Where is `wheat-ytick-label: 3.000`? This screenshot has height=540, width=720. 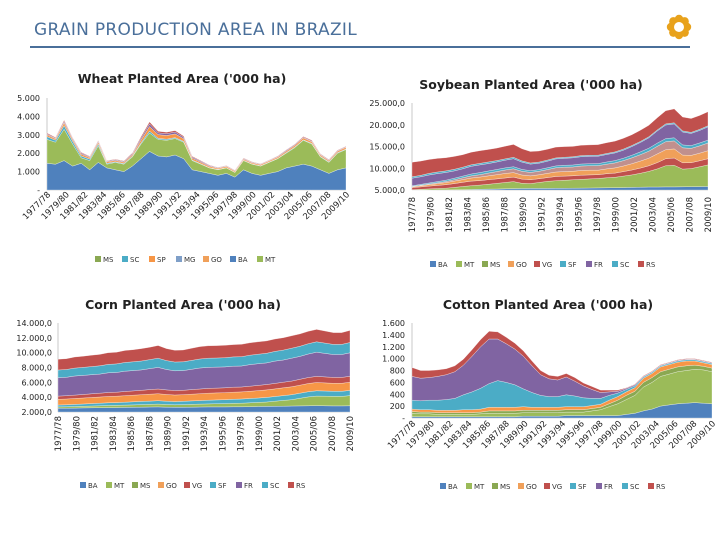
wheat-ytick-label: 3.000 is located at coordinates (28, 135).